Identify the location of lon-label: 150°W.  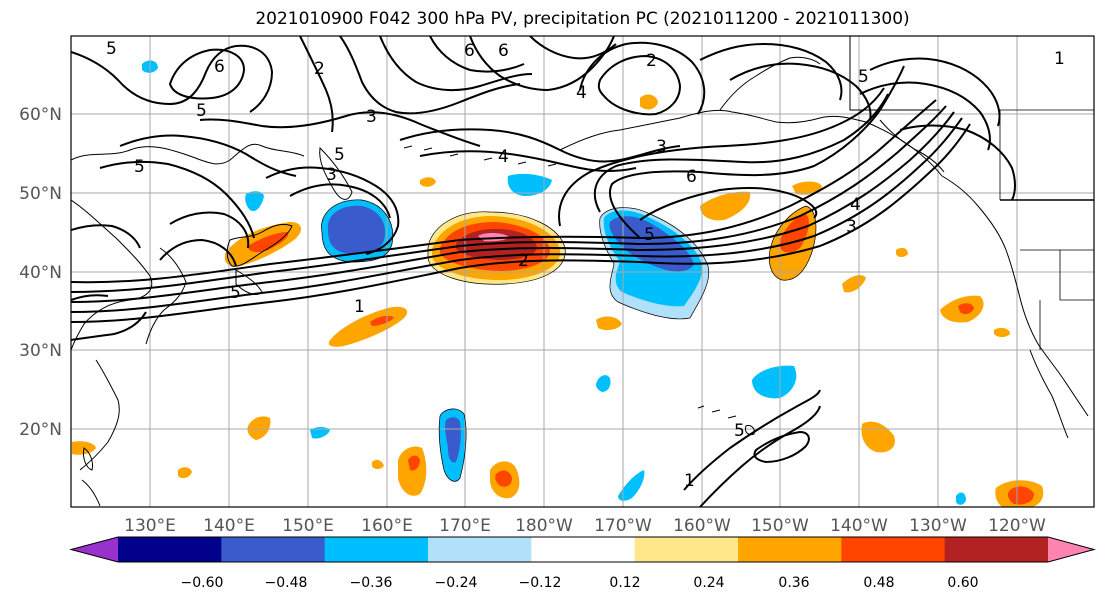
(780, 526).